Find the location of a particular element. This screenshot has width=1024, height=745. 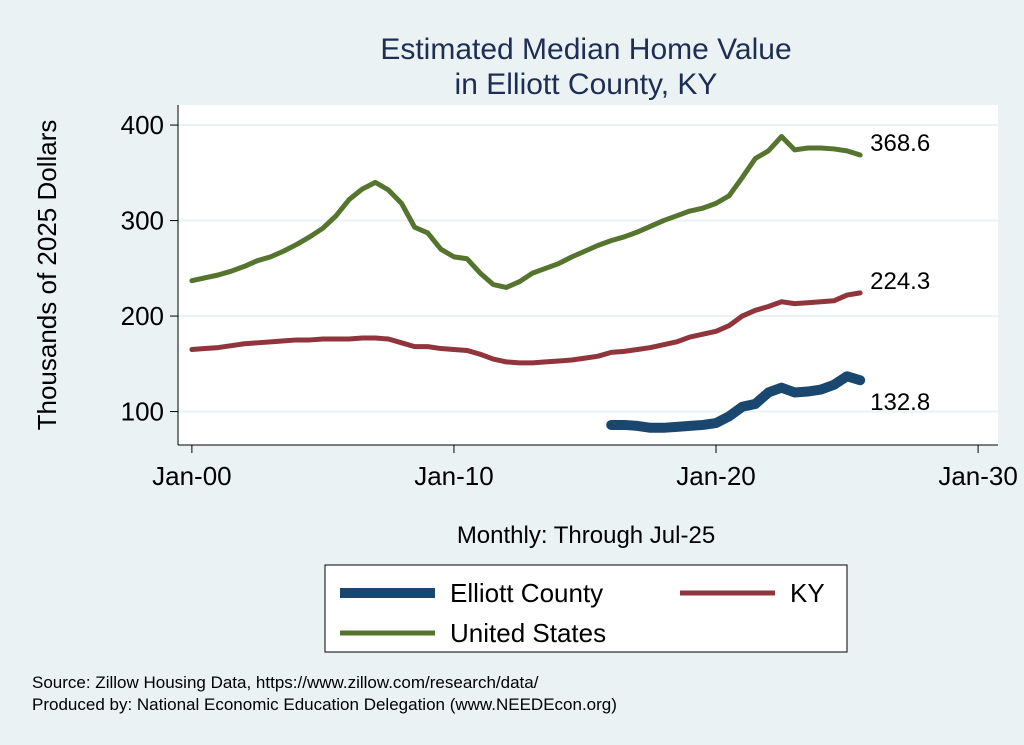

legend-label: Elliott County is located at coordinates (526, 593).